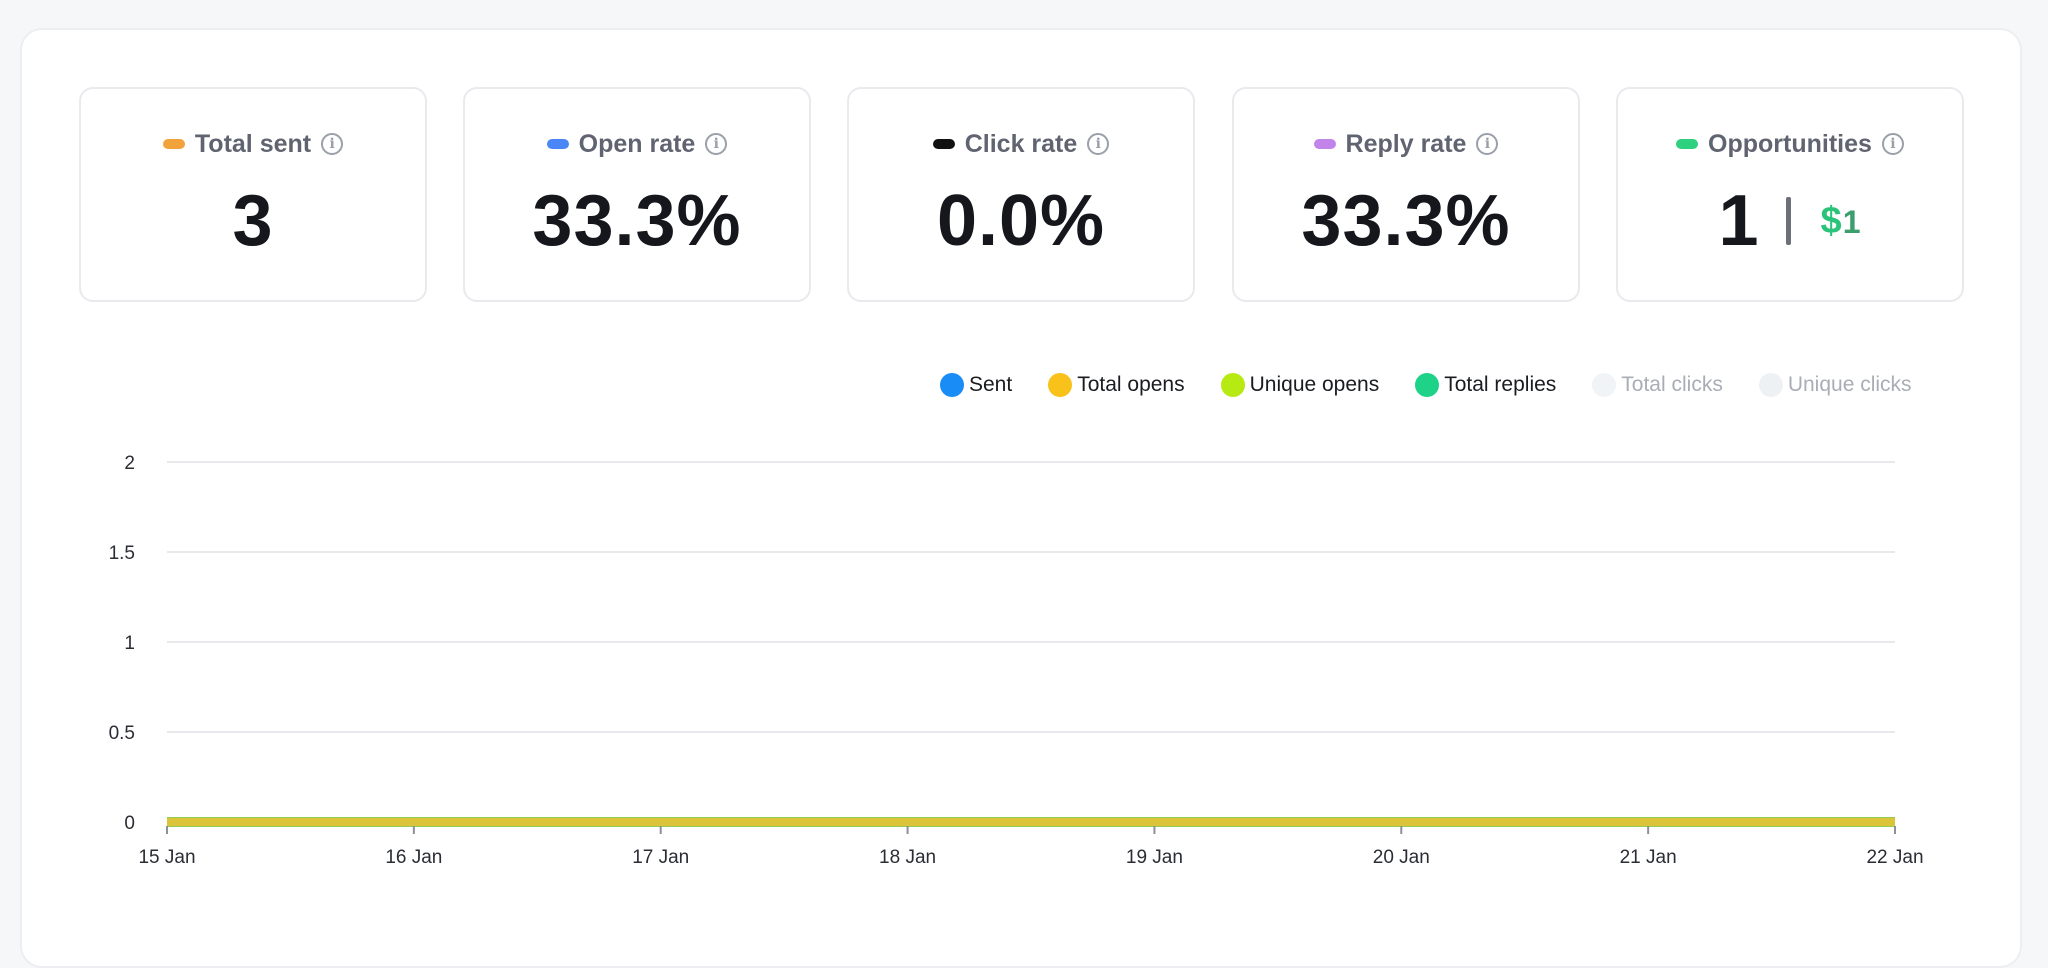  I want to click on x-tick-label: 20 Jan, so click(1401, 857).